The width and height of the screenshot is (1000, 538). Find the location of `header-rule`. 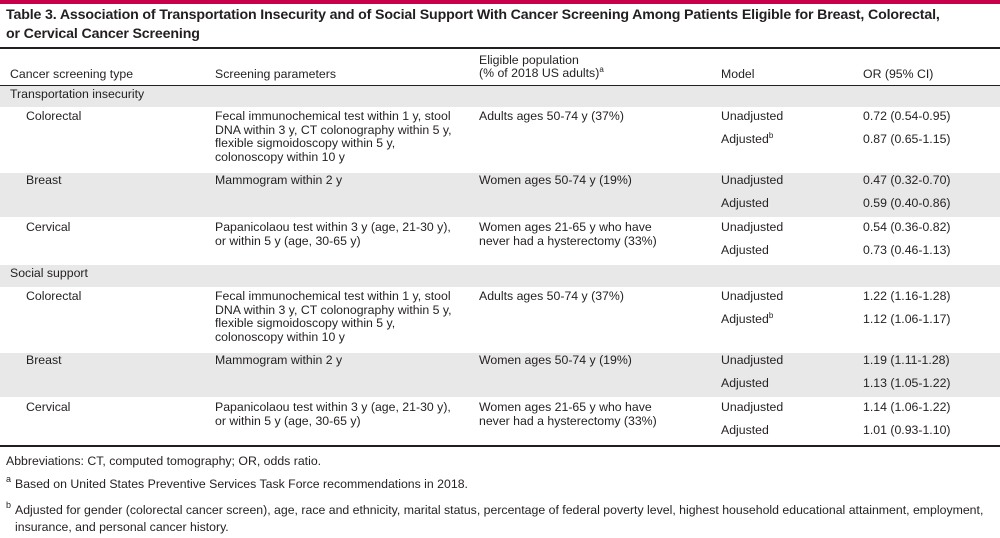

header-rule is located at coordinates (500, 85).